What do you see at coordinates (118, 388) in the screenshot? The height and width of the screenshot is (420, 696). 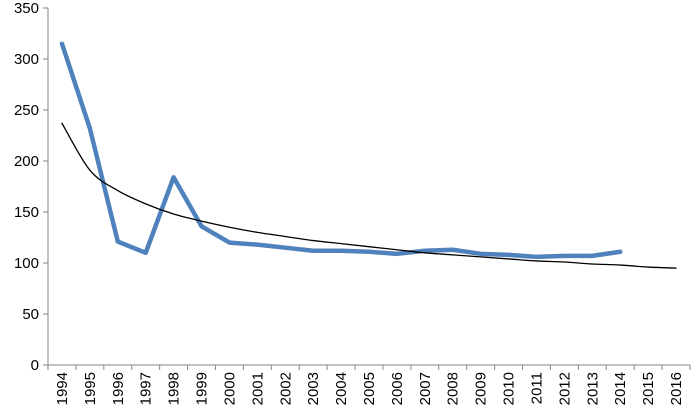 I see `x-tick-label: 1996` at bounding box center [118, 388].